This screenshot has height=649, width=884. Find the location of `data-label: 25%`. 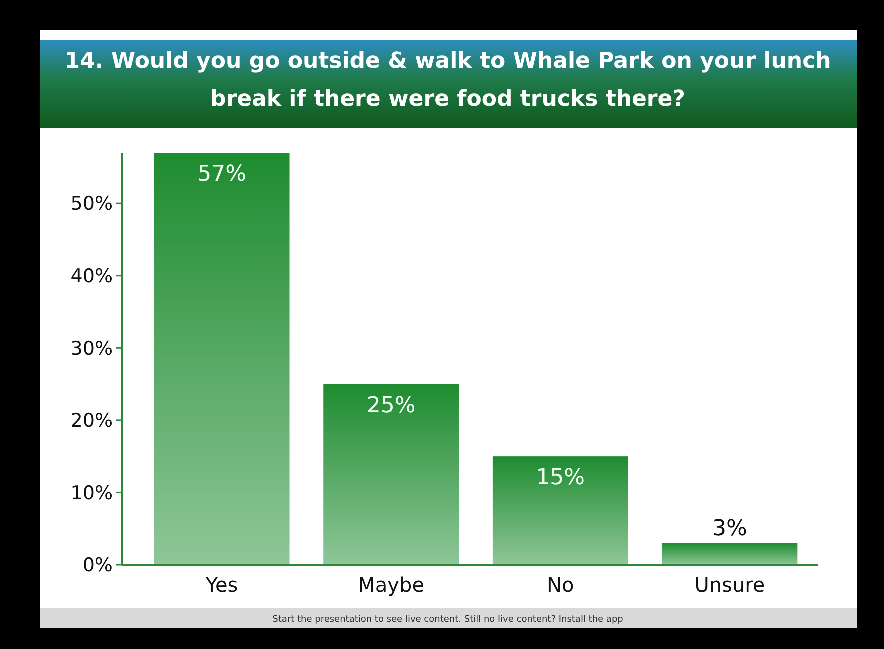

data-label: 25% is located at coordinates (391, 405).